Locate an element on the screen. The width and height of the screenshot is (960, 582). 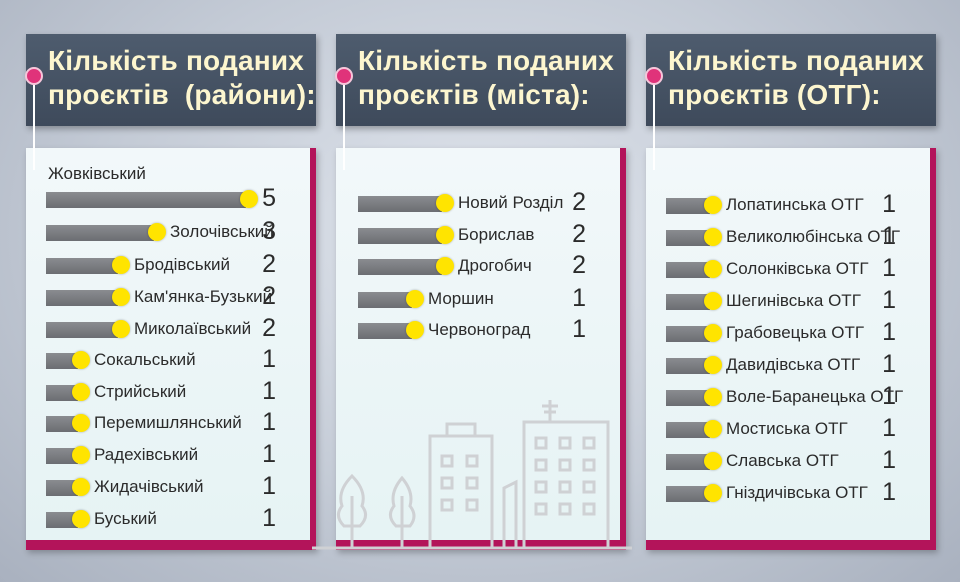
bar-row: Стрийський 1 is located at coordinates (176, 391).